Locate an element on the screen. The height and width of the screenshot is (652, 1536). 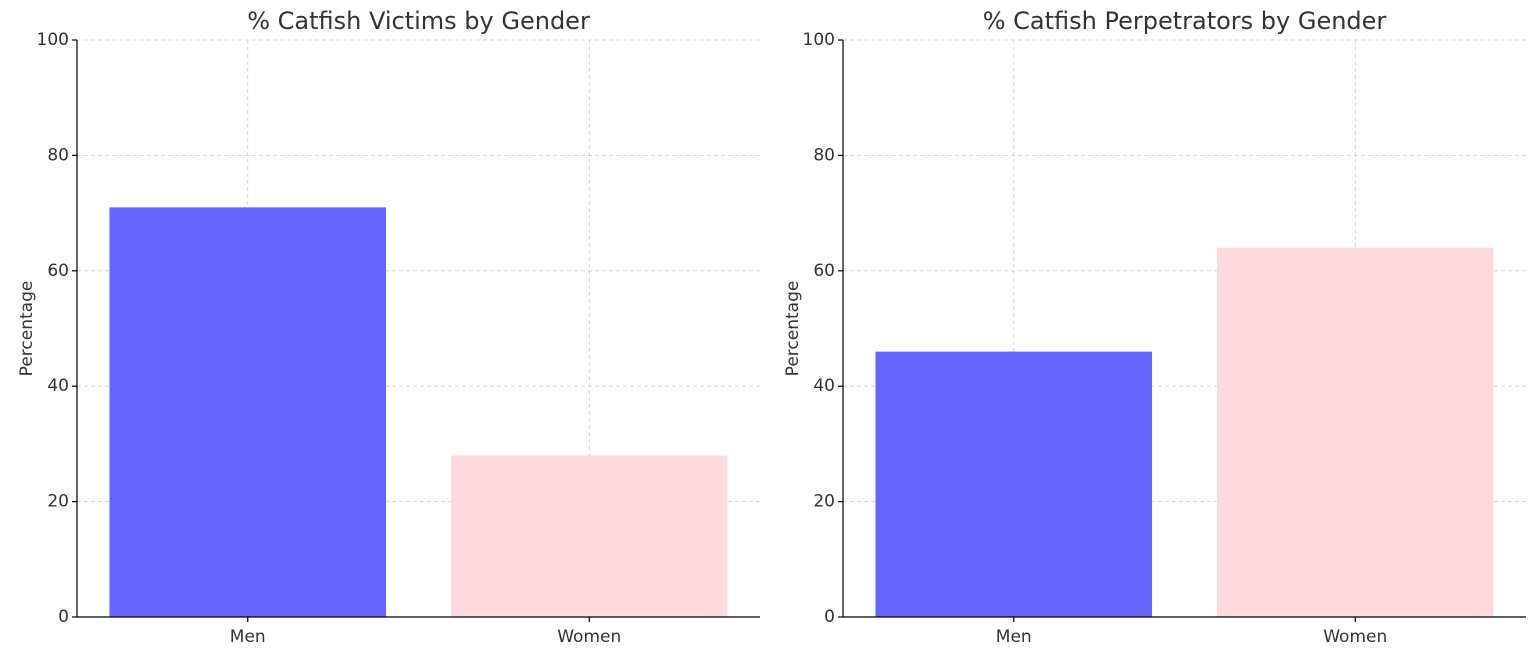
chart-title: % Catfish Victims by Gender is located at coordinates (418, 21).